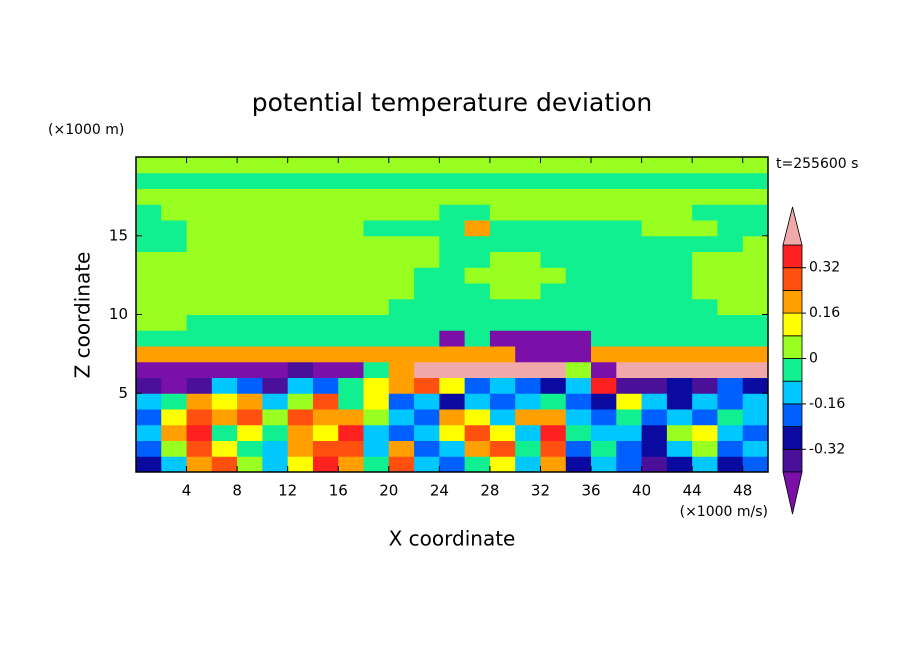 The width and height of the screenshot is (904, 654). Describe the element at coordinates (237, 491) in the screenshot. I see `x-tick-label: 8` at that location.